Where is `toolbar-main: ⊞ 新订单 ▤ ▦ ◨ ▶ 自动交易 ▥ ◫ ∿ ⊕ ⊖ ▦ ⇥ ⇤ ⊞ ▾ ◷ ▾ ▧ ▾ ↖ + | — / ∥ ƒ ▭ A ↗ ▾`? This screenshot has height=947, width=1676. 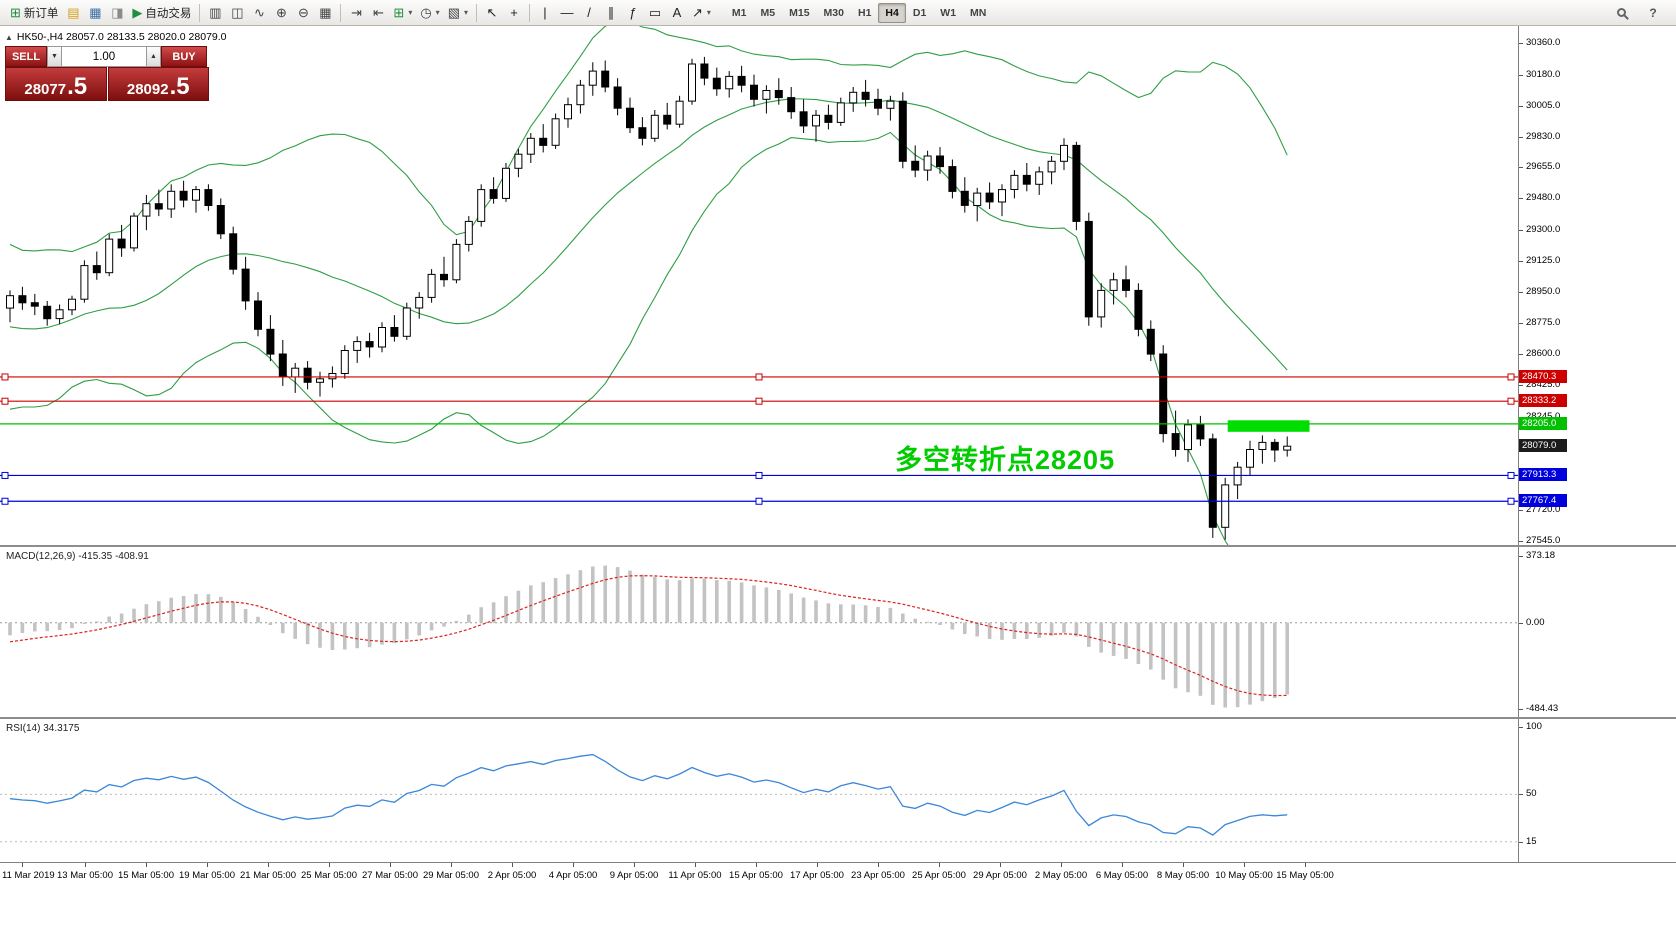
toolbar-main: ⊞ 新订单 ▤ ▦ ◨ ▶ 自动交易 ▥ ◫ ∿ ⊕ ⊖ ▦ ⇥ ⇤ ⊞ ▾ ◷ ▾ ▧ ▾ ↖ + | — / ∥ ƒ ▭ A ↗ ▾ is located at coordinates (360, 13).